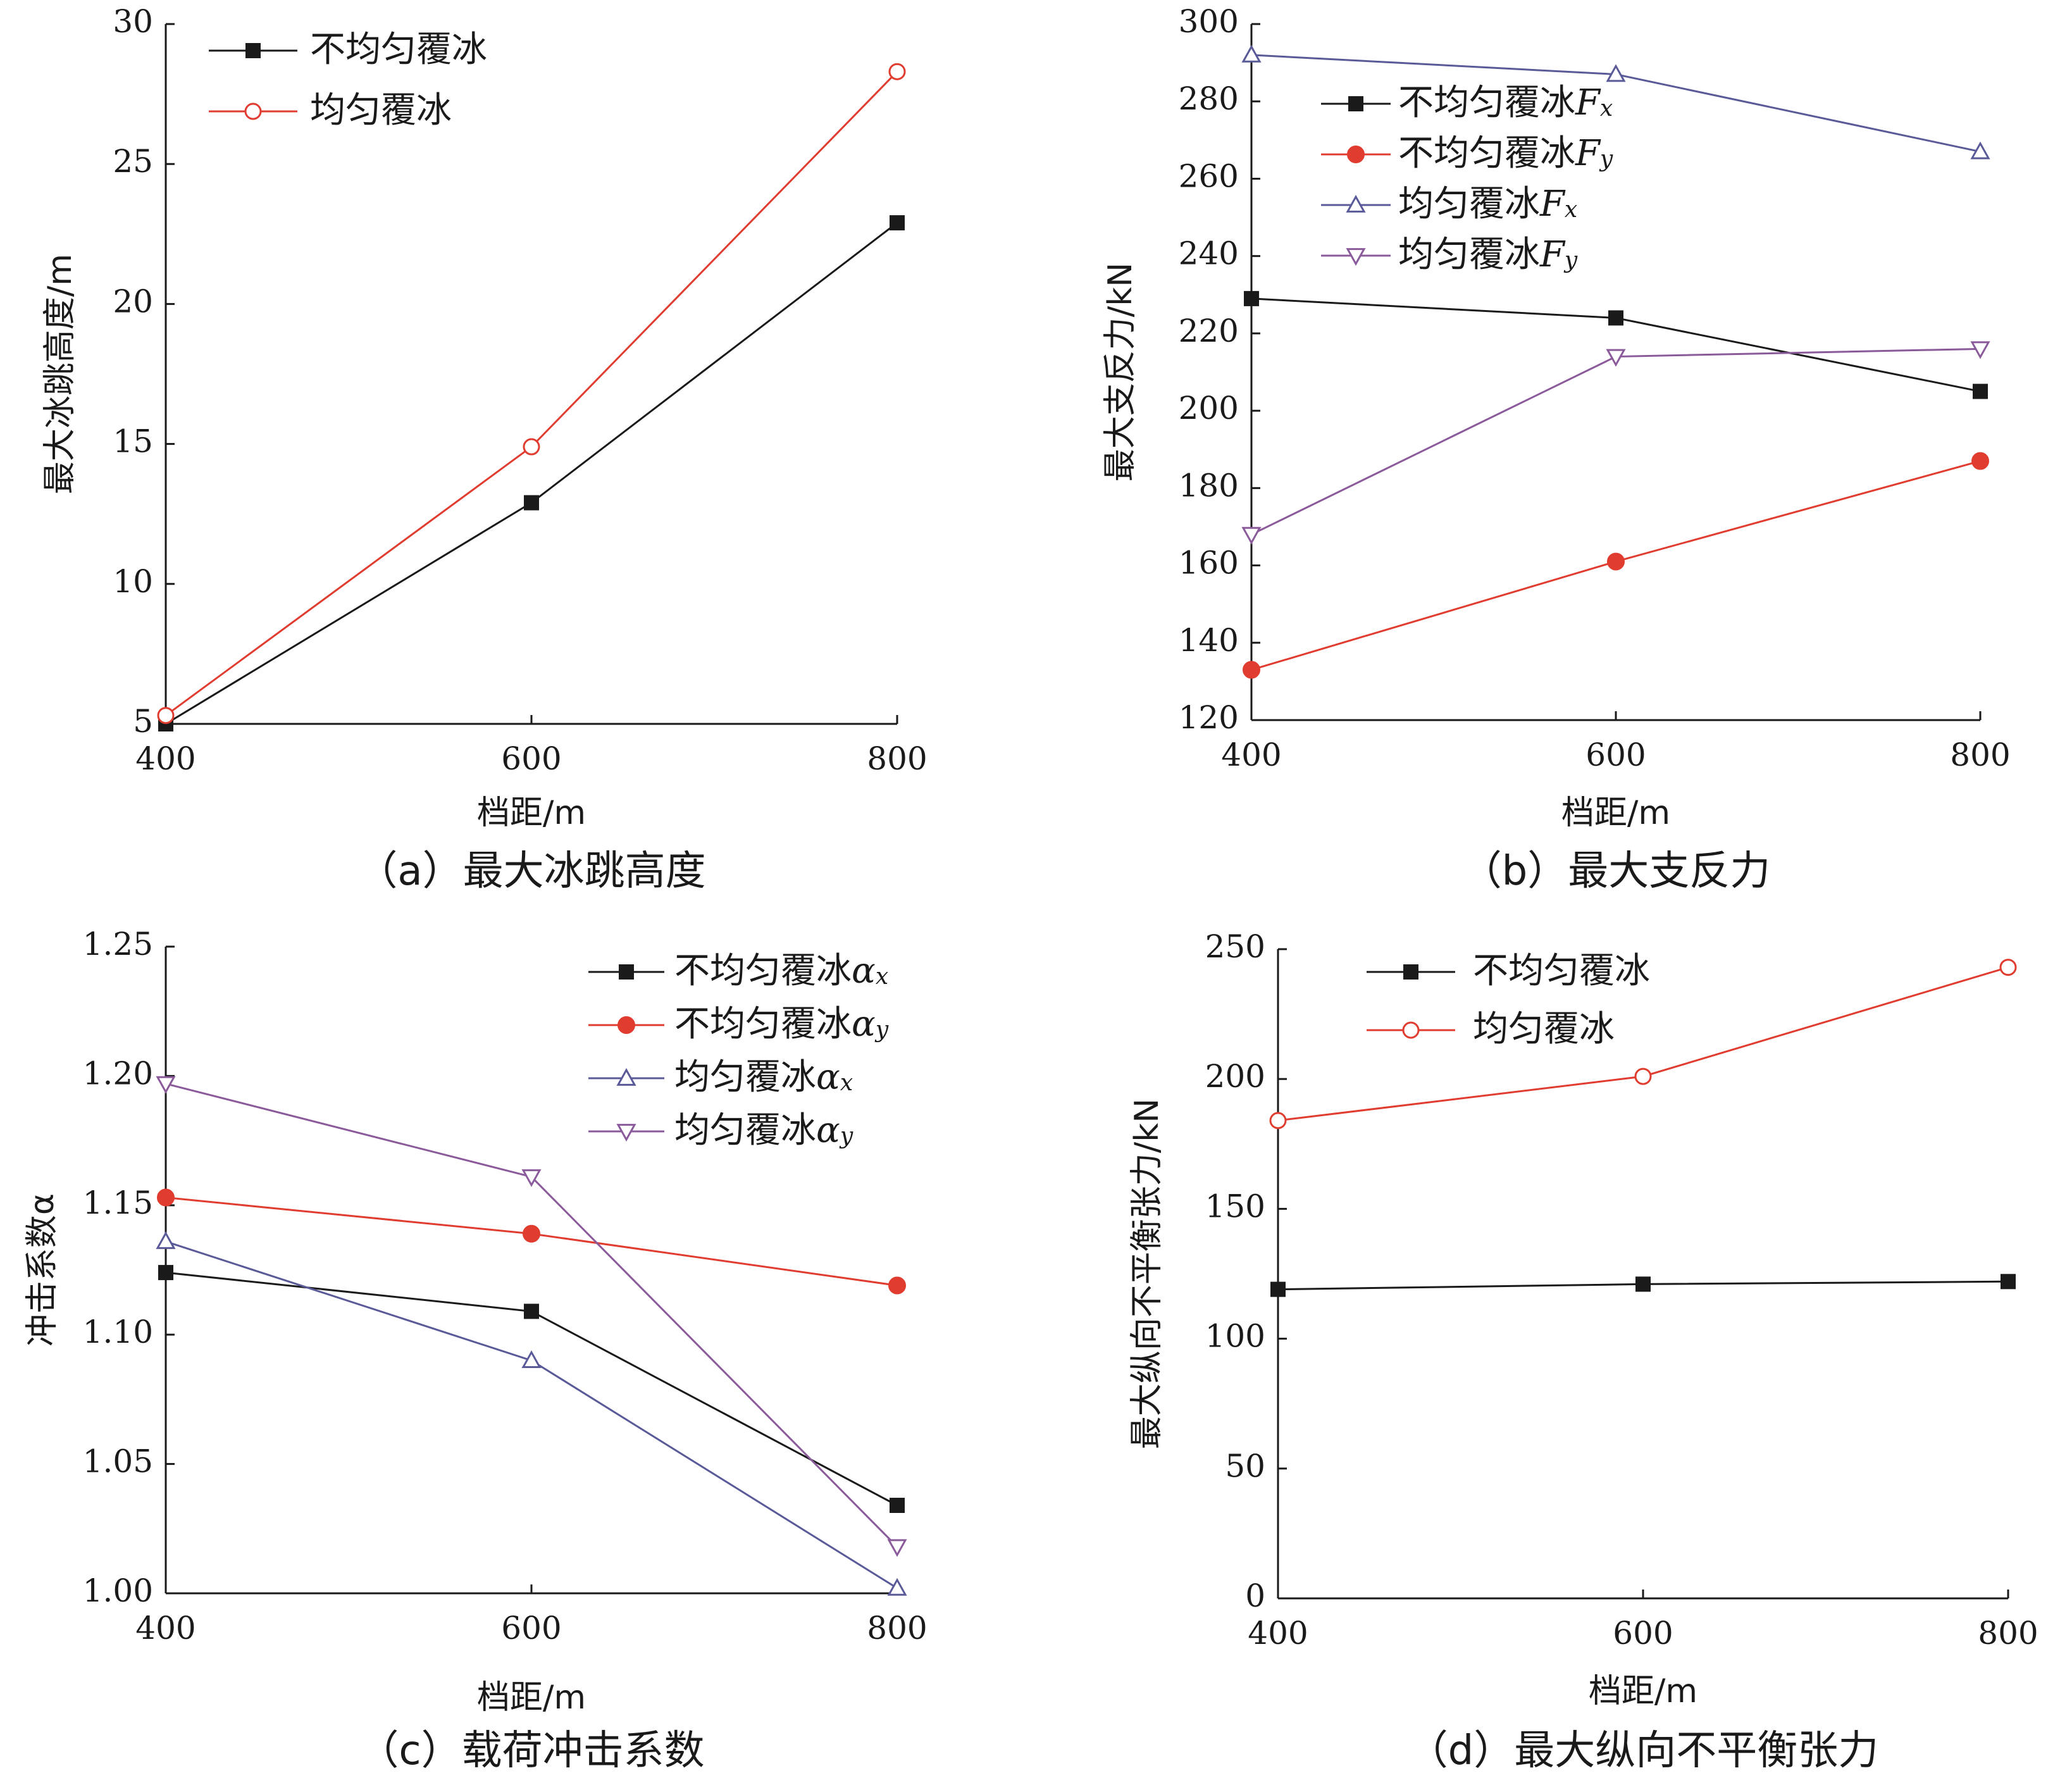 The height and width of the screenshot is (1792, 2060). What do you see at coordinates (738, 1050) in the screenshot?
I see `legend: 不均匀覆冰αx 不均匀覆冰αy 均匀覆冰αx 均匀覆冰αy` at bounding box center [738, 1050].